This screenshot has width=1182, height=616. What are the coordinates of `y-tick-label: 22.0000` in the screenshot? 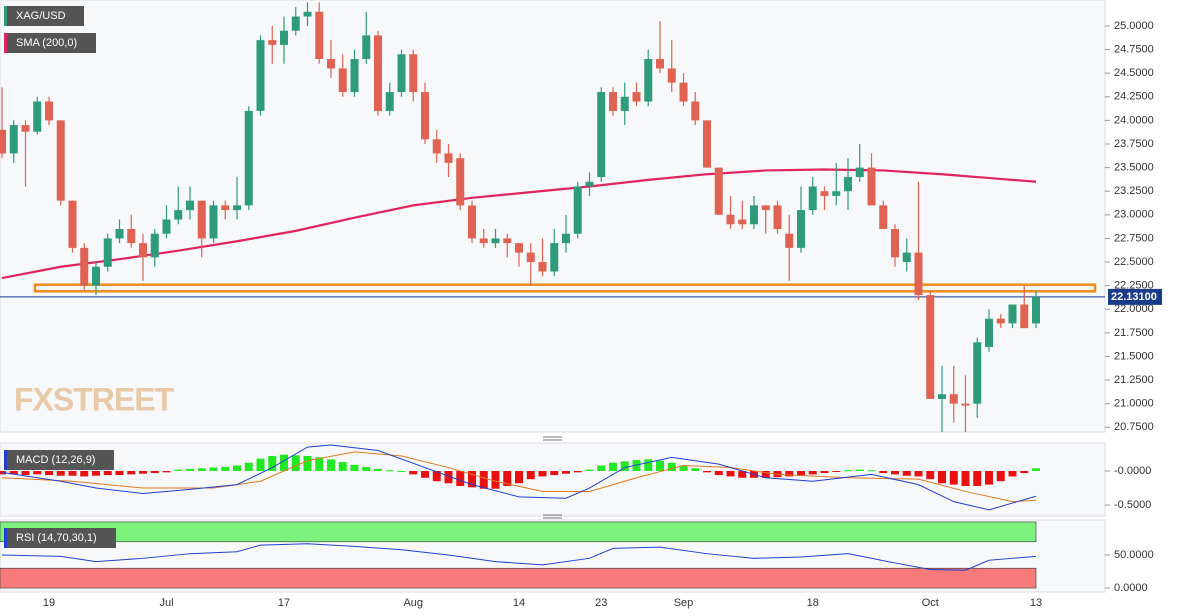 It's located at (1134, 309).